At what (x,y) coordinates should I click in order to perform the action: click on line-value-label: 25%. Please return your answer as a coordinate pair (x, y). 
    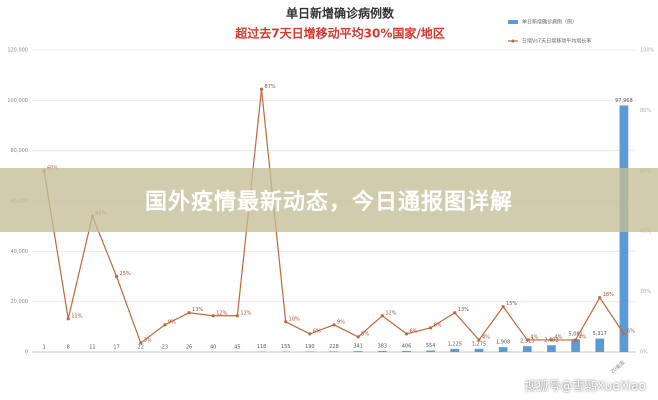
    Looking at the image, I should click on (125, 274).